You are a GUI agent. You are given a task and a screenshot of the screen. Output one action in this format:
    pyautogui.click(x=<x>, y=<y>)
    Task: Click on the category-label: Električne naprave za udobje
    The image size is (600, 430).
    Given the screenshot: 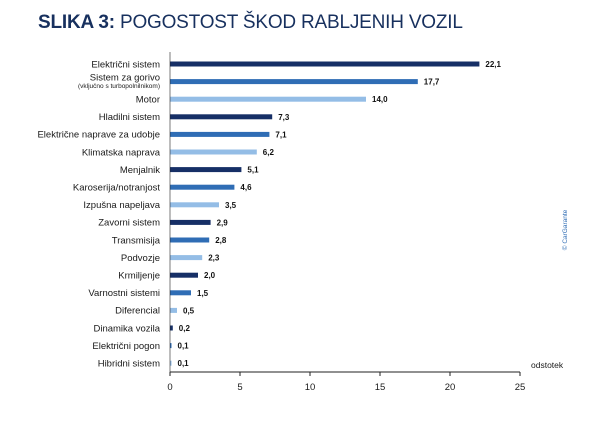 What is the action you would take?
    pyautogui.click(x=98, y=135)
    